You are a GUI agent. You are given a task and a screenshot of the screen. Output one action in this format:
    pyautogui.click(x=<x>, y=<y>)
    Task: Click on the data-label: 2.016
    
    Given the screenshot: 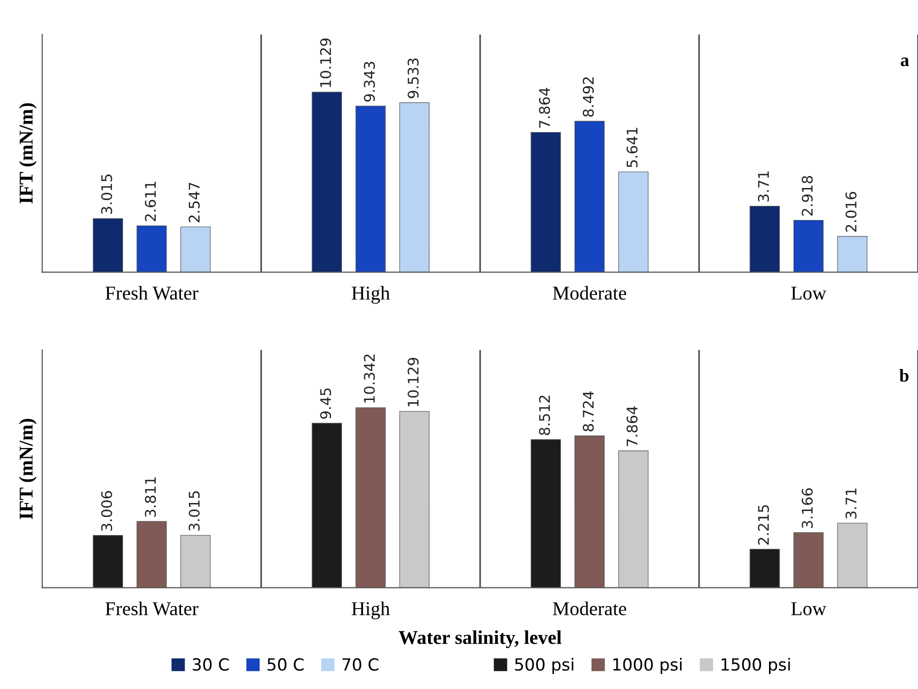 What is the action you would take?
    pyautogui.click(x=851, y=212)
    